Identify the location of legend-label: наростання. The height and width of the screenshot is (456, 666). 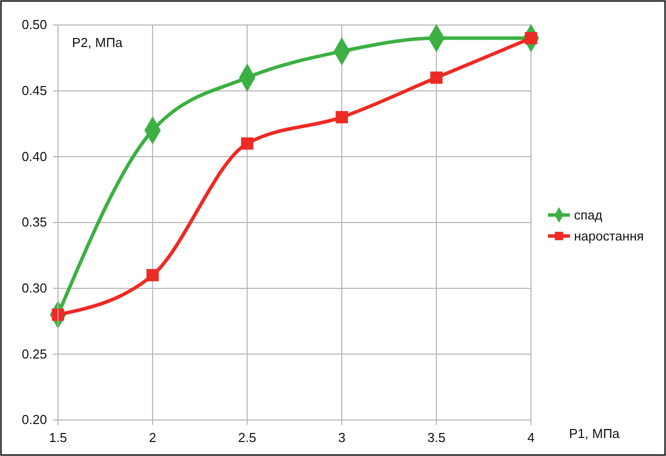
(609, 236).